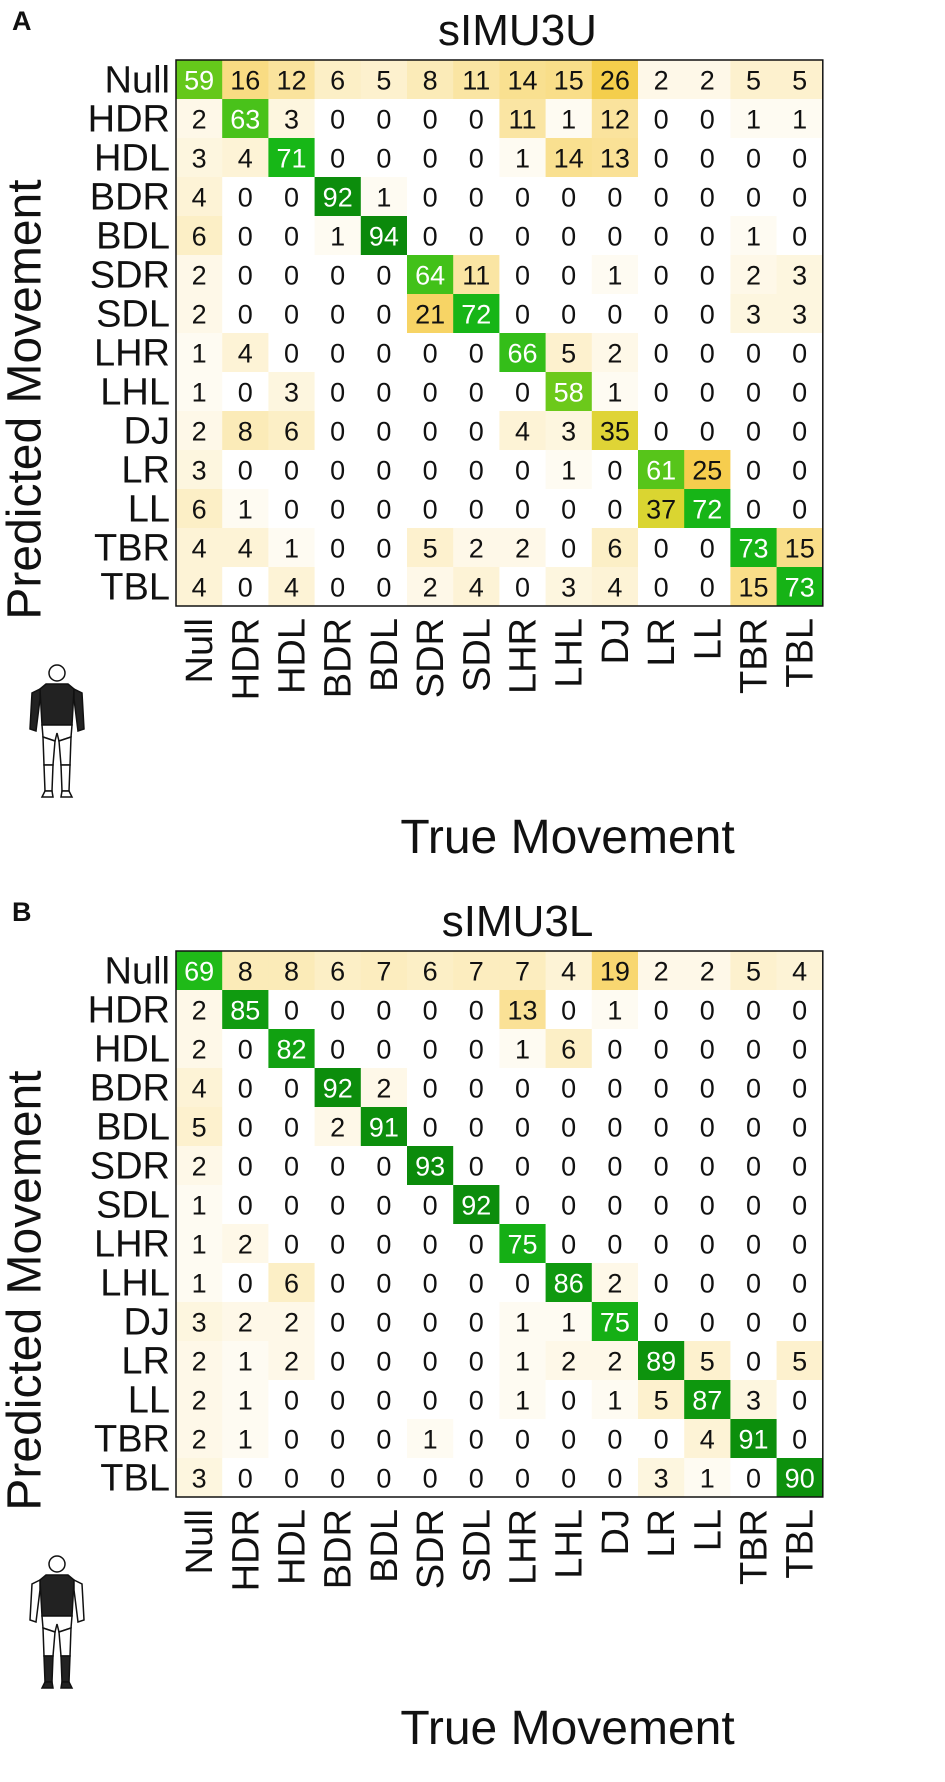  What do you see at coordinates (476, 588) in the screenshot?
I see `cell-value: 4` at bounding box center [476, 588].